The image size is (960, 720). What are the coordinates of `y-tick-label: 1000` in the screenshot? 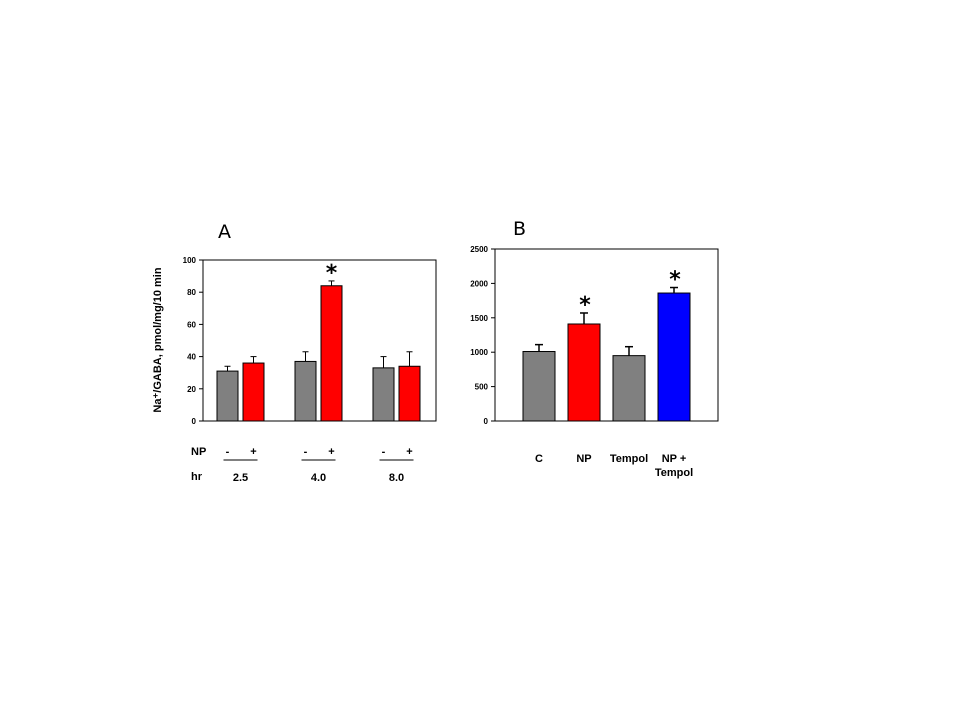 It's located at (479, 352).